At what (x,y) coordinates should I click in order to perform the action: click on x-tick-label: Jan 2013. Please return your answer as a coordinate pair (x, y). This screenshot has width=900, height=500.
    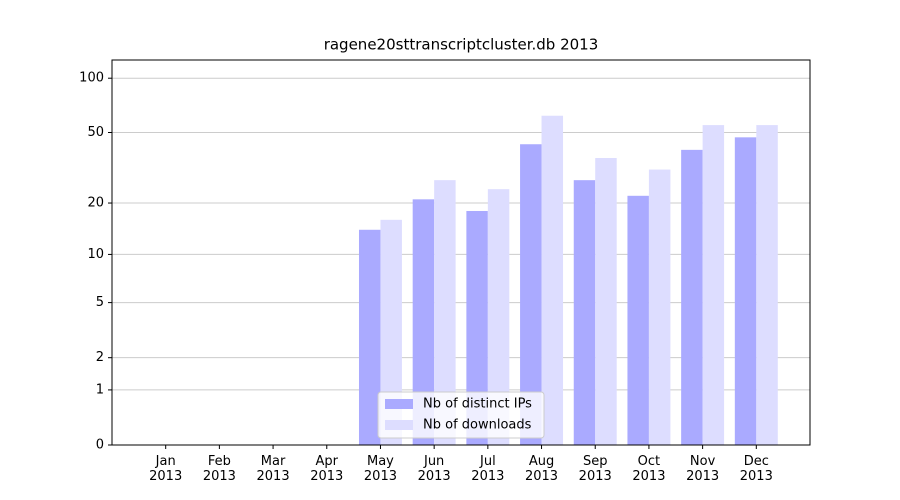
    Looking at the image, I should click on (166, 469).